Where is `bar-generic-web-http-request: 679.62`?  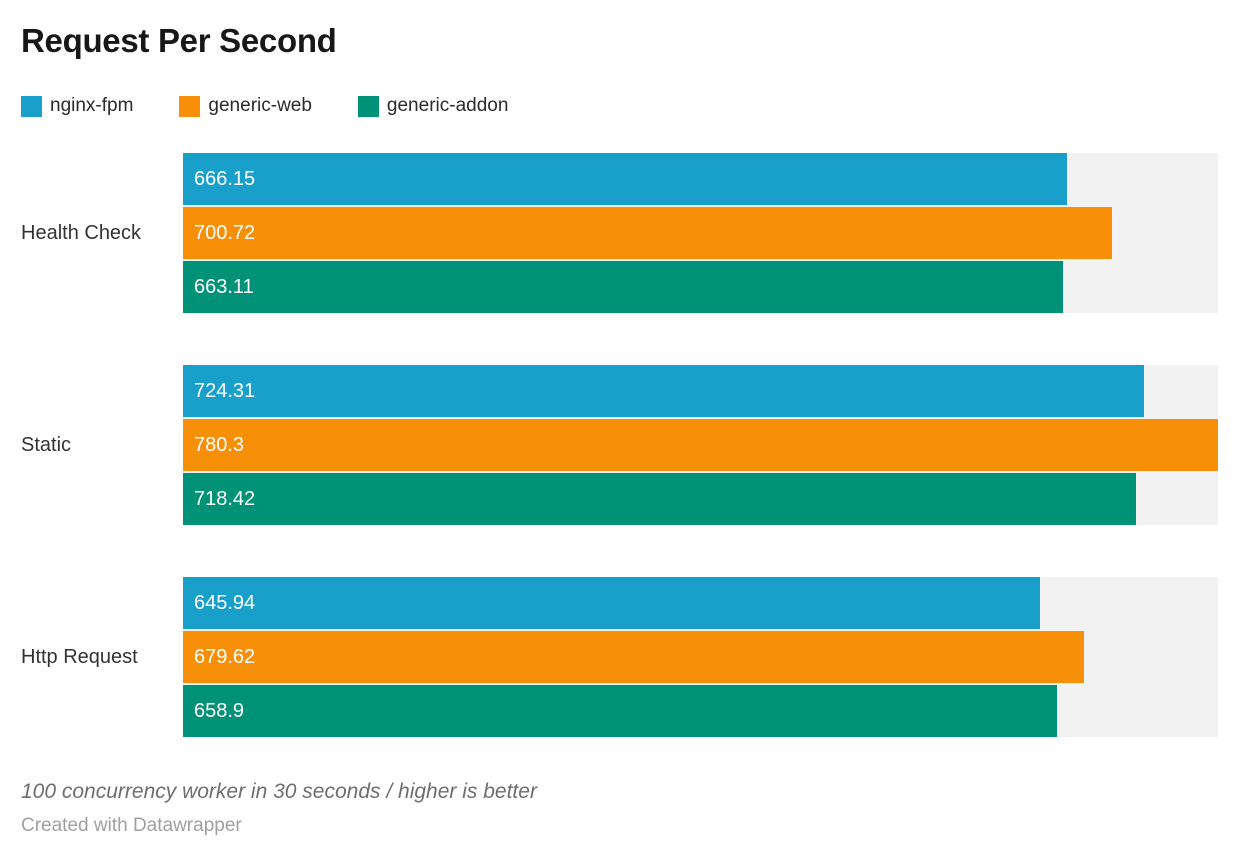
bar-generic-web-http-request: 679.62 is located at coordinates (634, 657).